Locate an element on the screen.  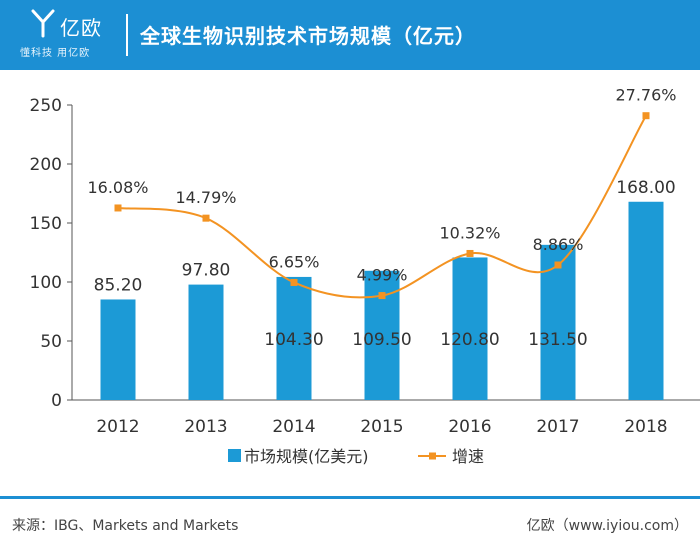
growth-label-2012: 16.08% is located at coordinates (117, 187).